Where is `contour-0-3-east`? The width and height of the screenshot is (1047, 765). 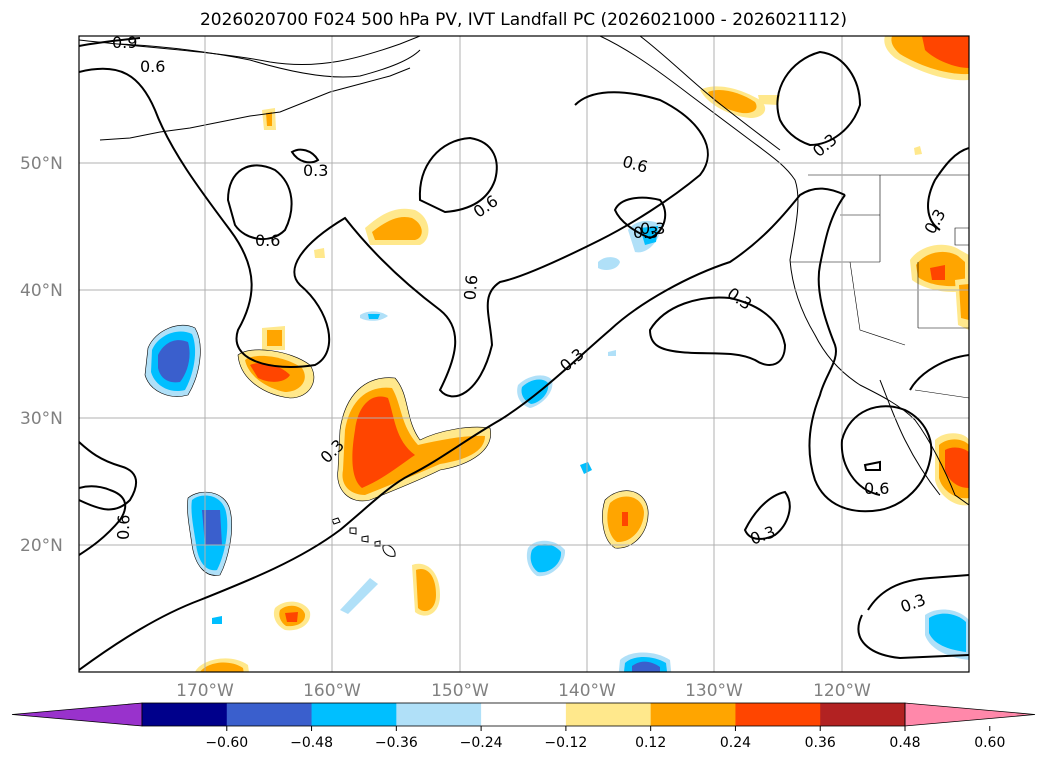
contour-0-3-east is located at coordinates (717, 331).